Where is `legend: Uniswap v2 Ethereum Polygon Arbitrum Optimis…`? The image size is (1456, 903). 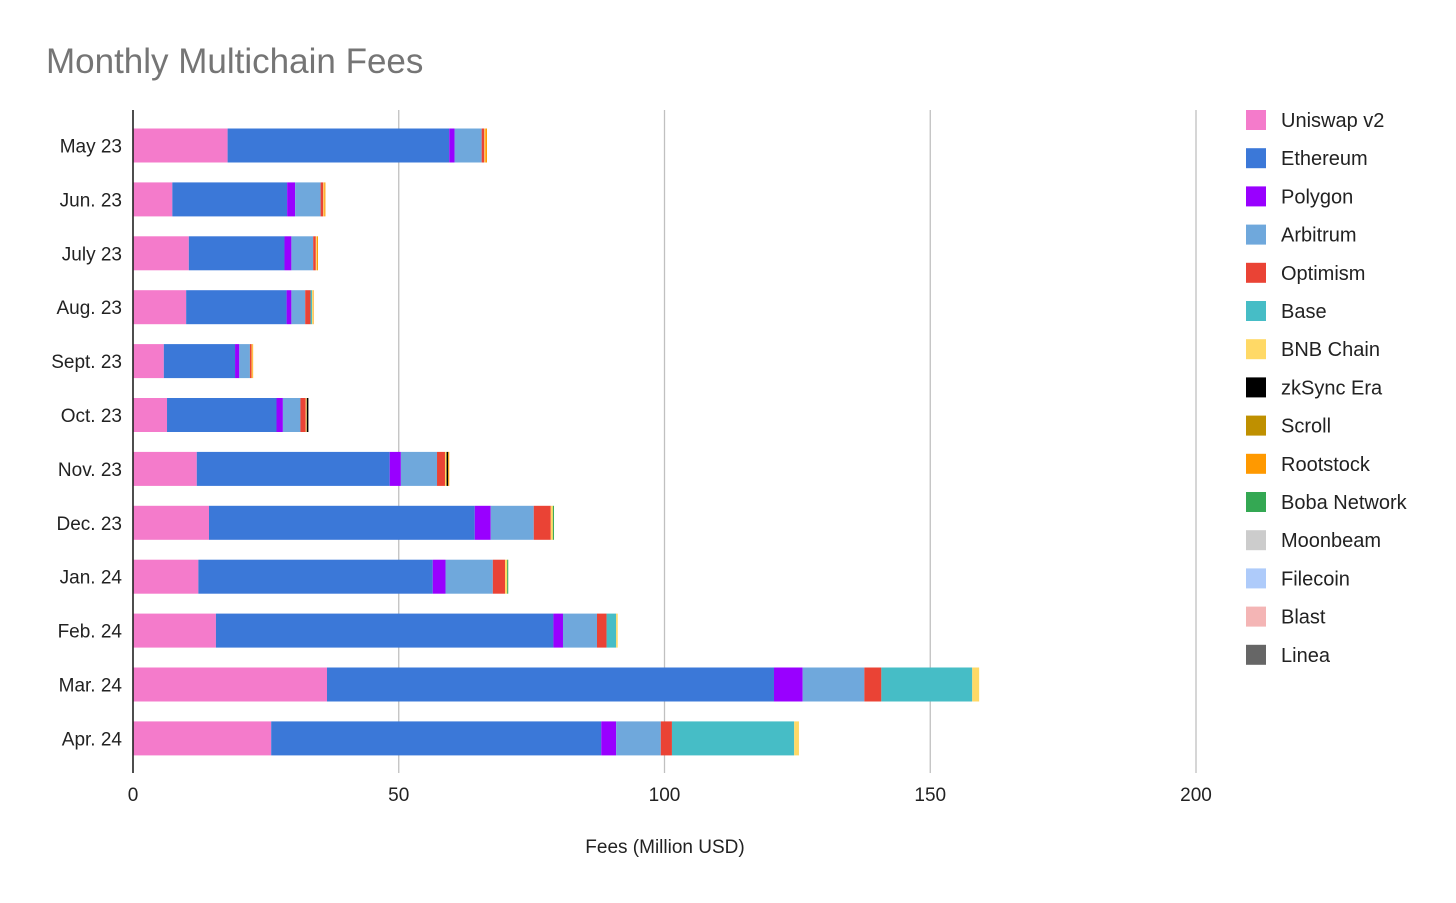 legend: Uniswap v2 Ethereum Polygon Arbitrum Optimis… is located at coordinates (1327, 388).